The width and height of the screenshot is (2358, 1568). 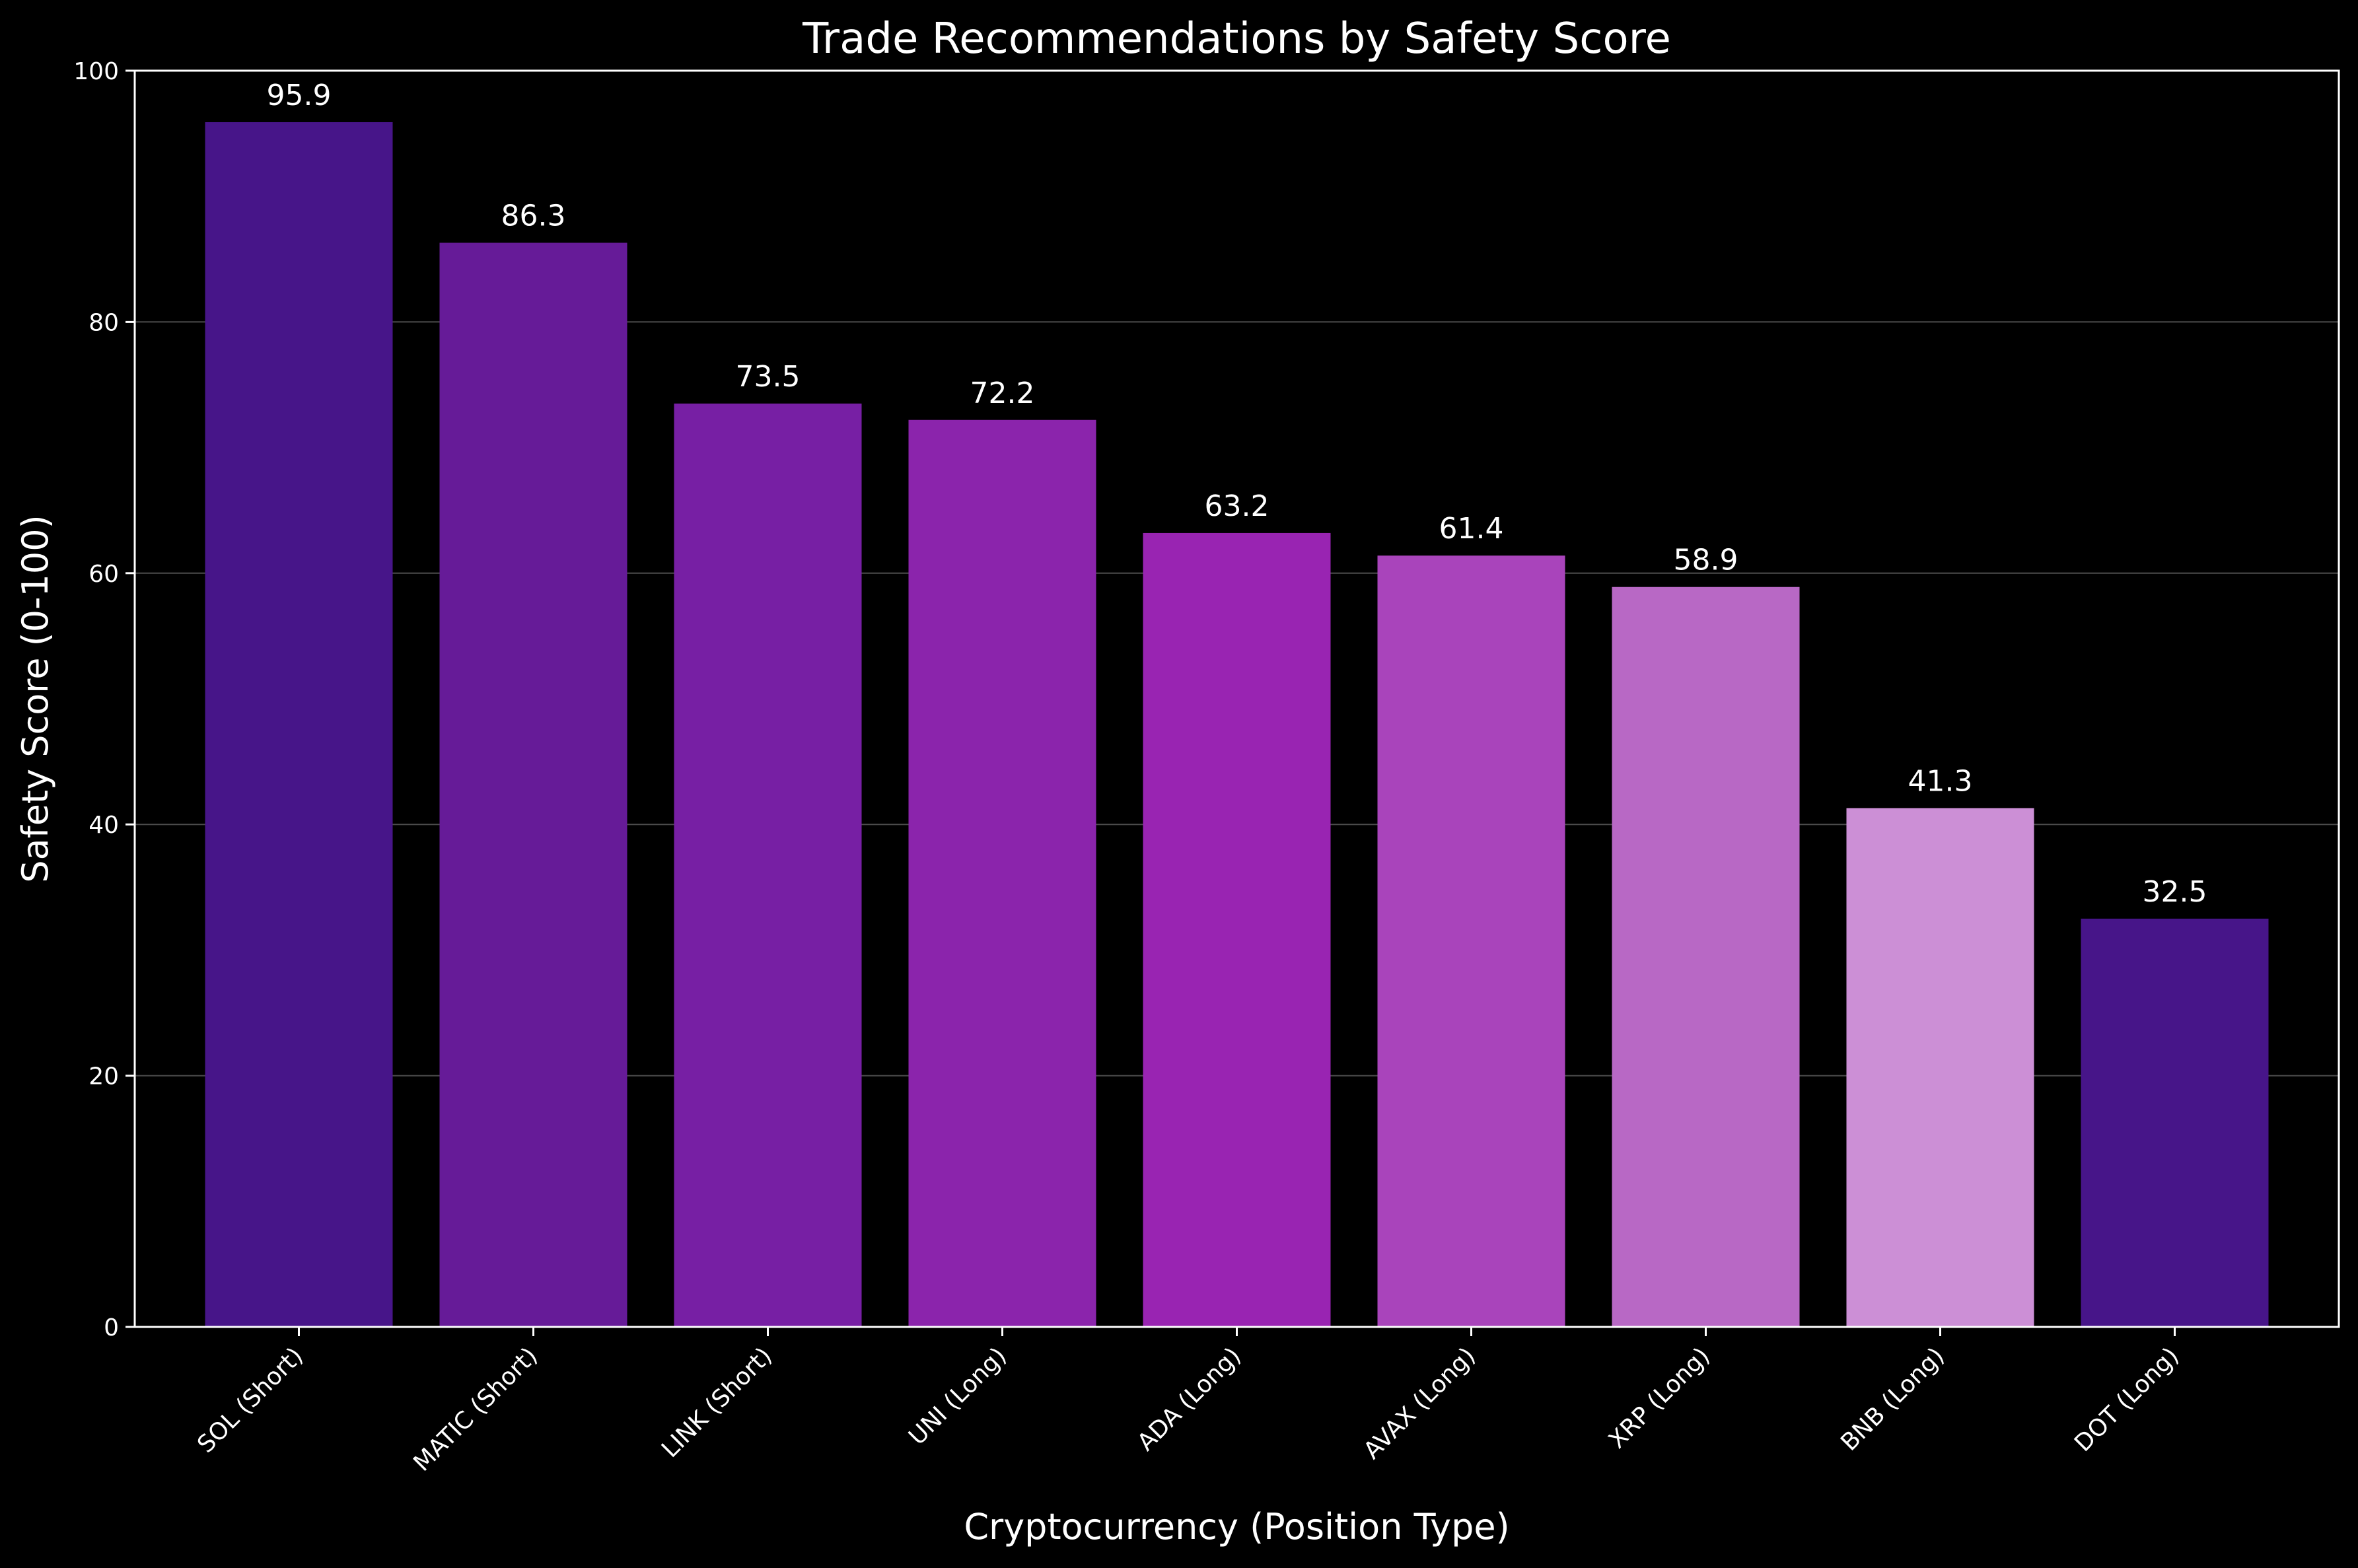 I want to click on y-tick-label: 40, so click(x=104, y=825).